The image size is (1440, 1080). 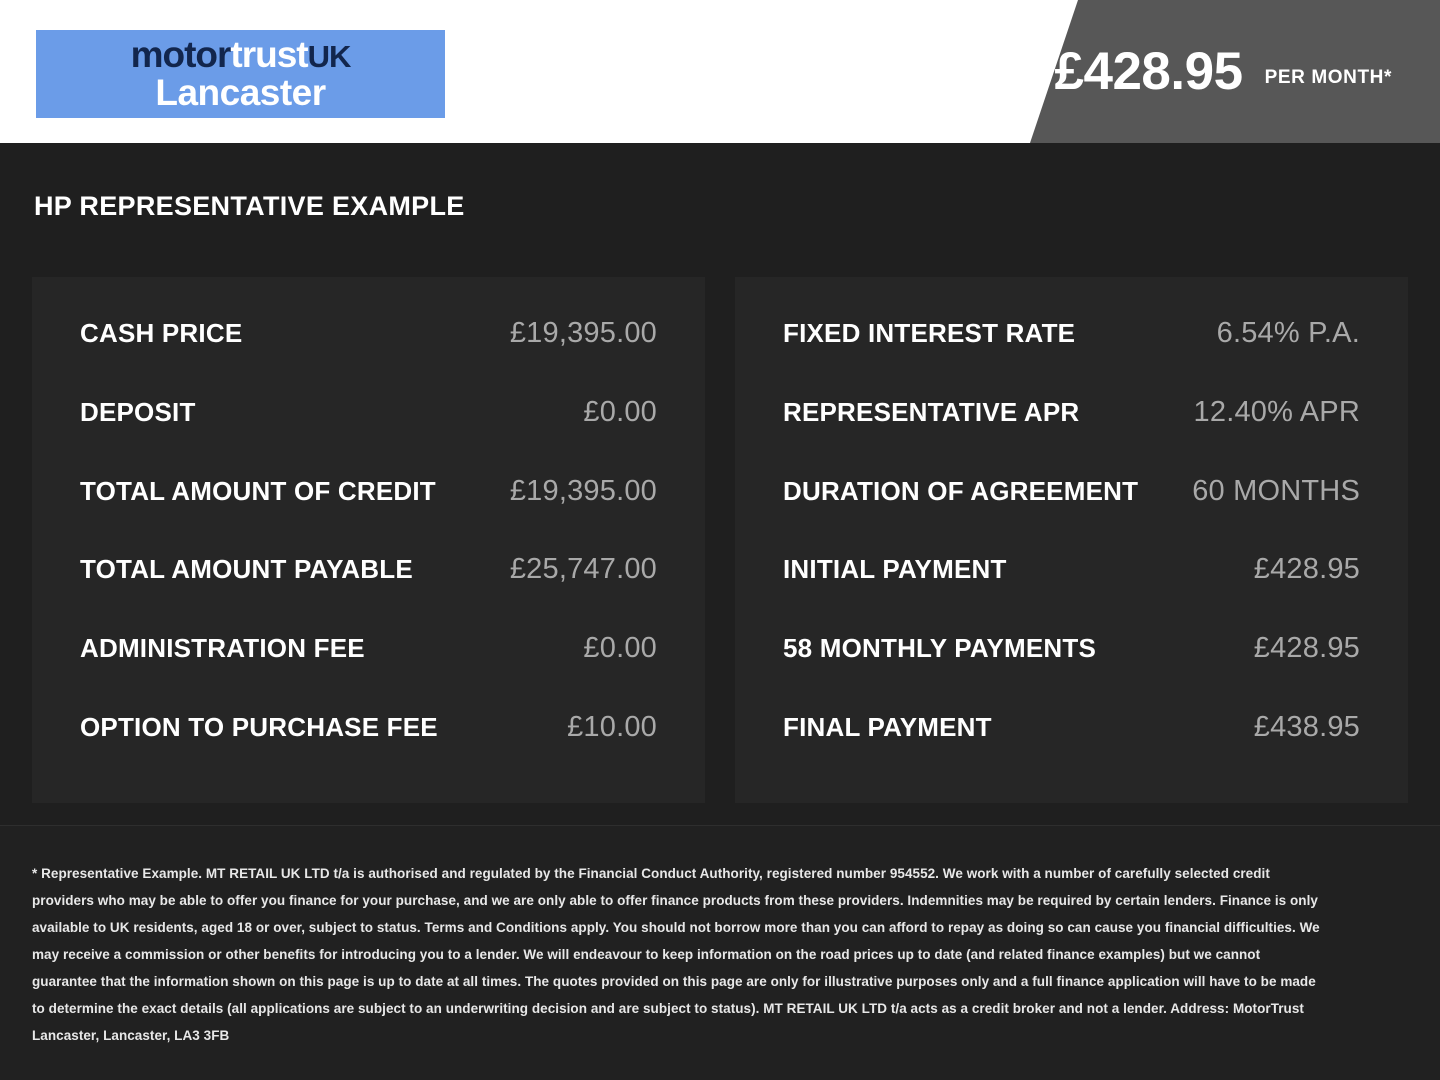 What do you see at coordinates (181, 55) in the screenshot?
I see `logo-text-motor: motor` at bounding box center [181, 55].